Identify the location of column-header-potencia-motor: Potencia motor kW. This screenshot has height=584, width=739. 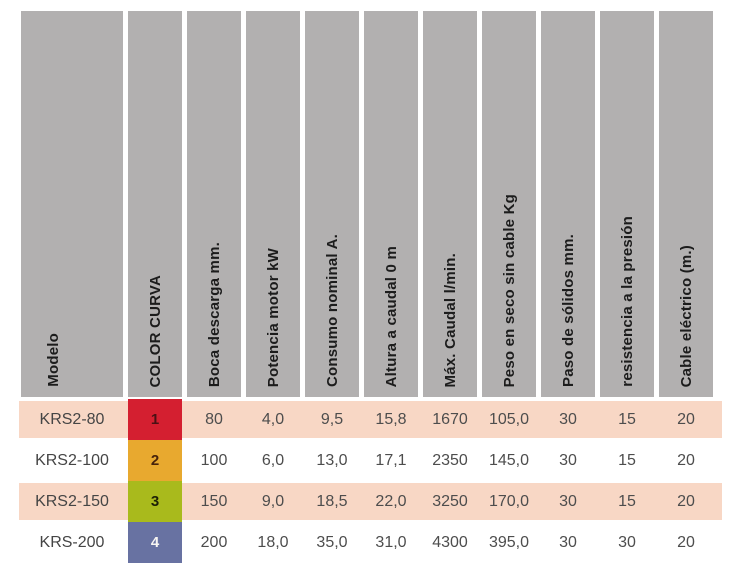
(273, 204).